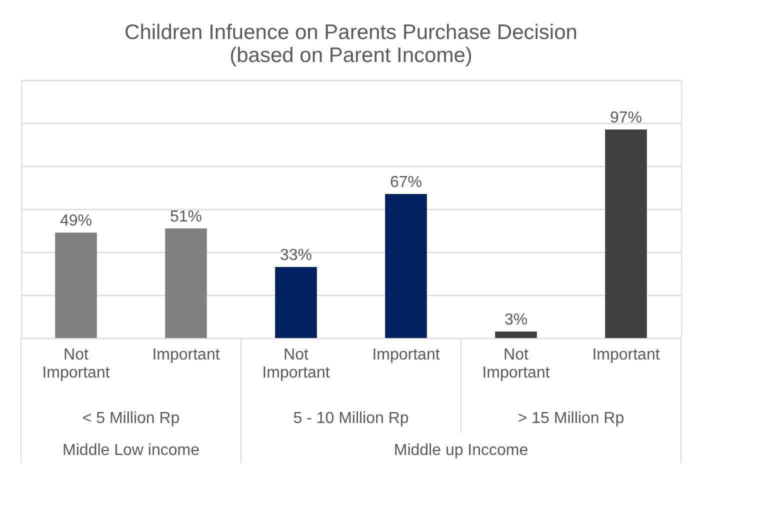 This screenshot has height=520, width=757. What do you see at coordinates (76, 221) in the screenshot?
I see `data-label: 49%` at bounding box center [76, 221].